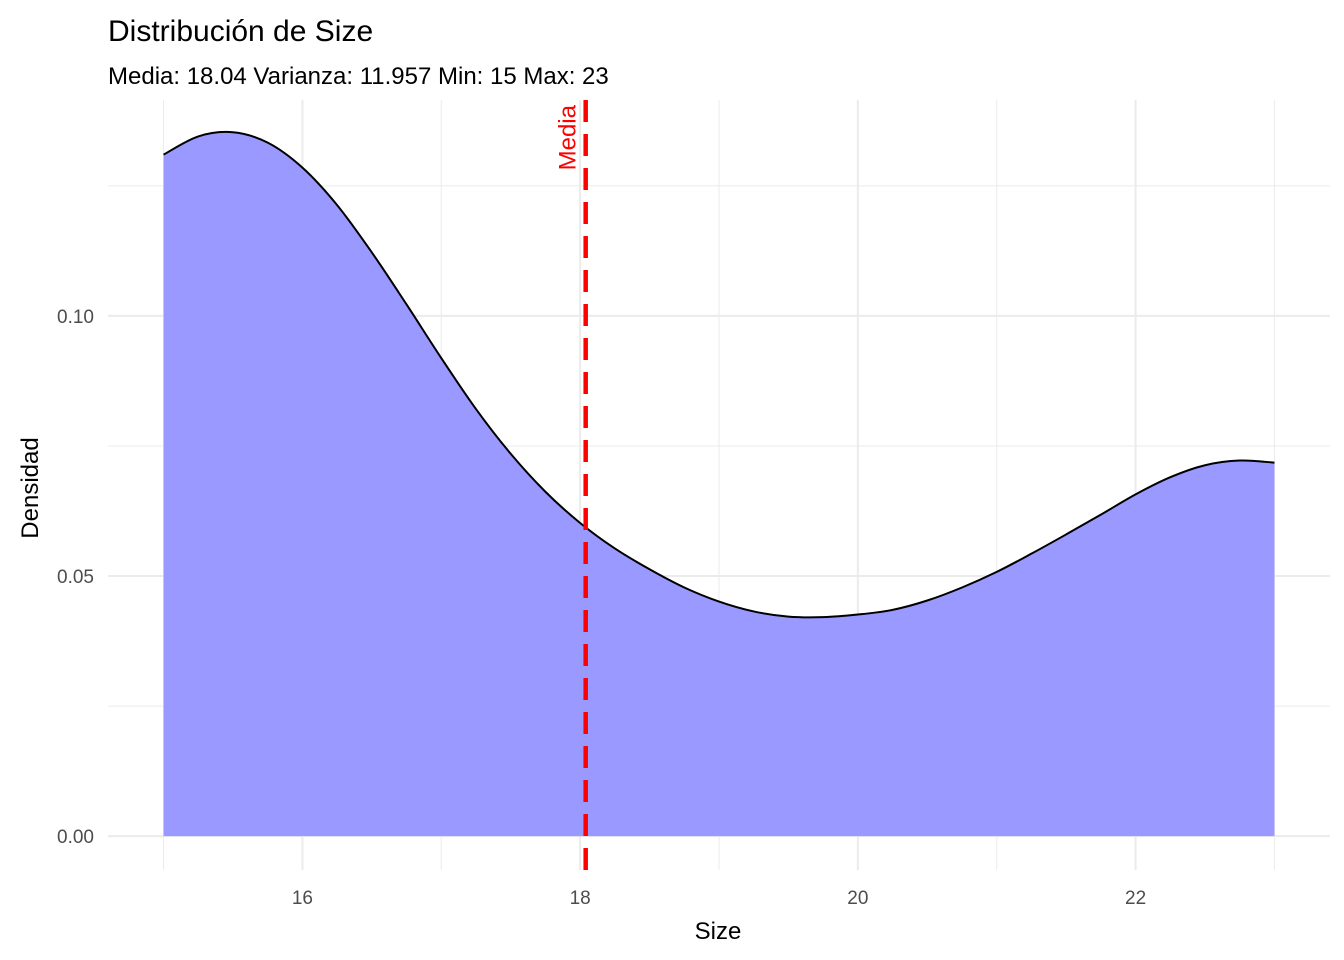 This screenshot has width=1344, height=960. What do you see at coordinates (240, 31) in the screenshot?
I see `chart-title: Distribución de Size` at bounding box center [240, 31].